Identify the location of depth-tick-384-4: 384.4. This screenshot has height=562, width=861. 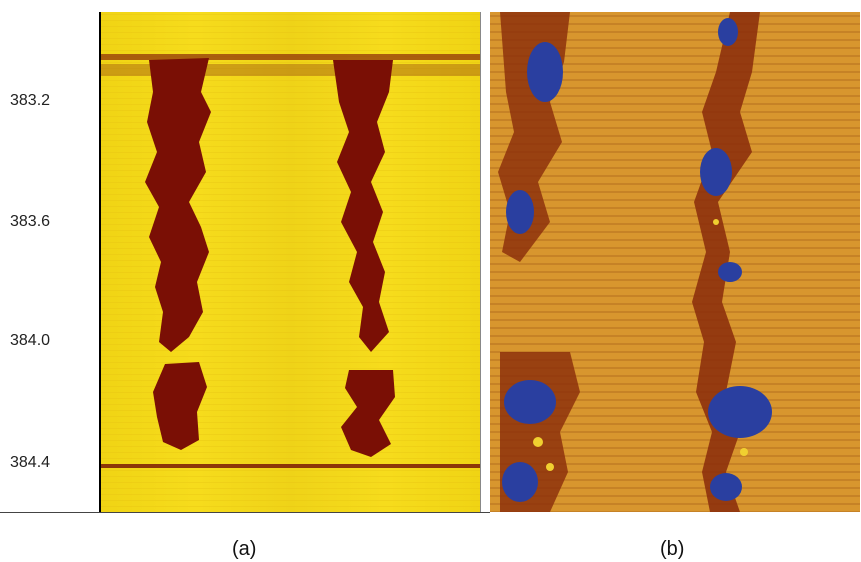
(30, 462).